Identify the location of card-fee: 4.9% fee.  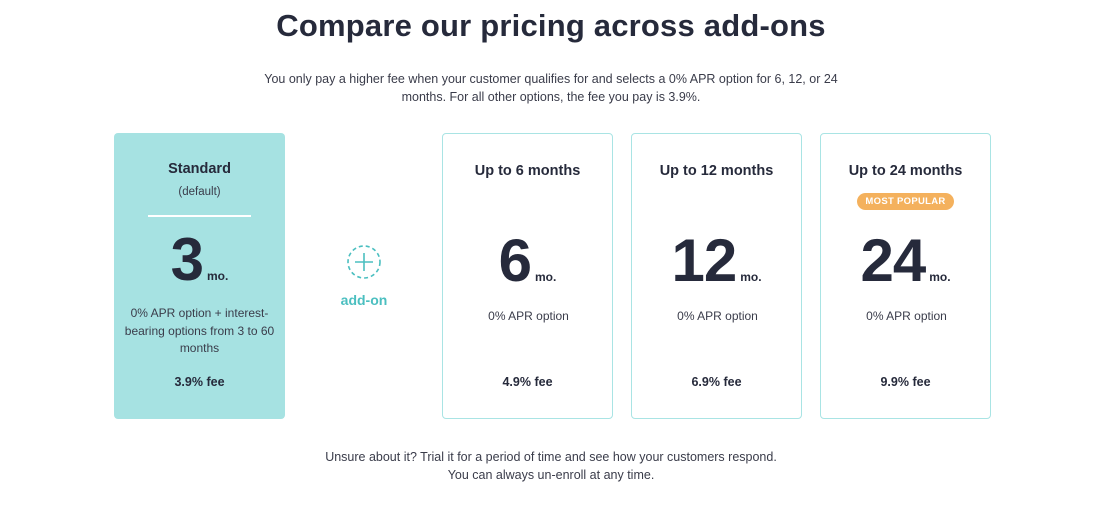
(527, 382).